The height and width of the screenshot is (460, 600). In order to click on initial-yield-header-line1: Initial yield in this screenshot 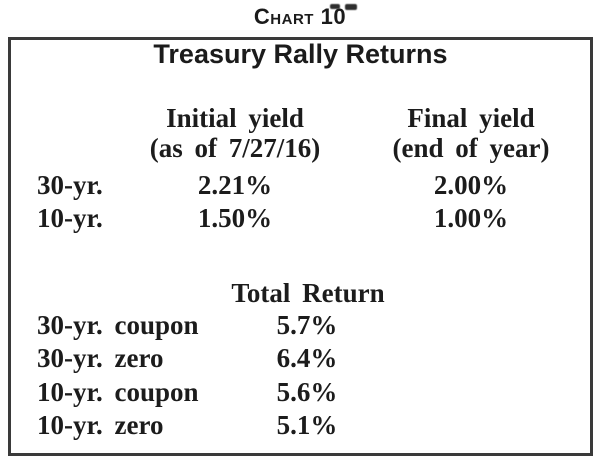, I will do `click(235, 118)`.